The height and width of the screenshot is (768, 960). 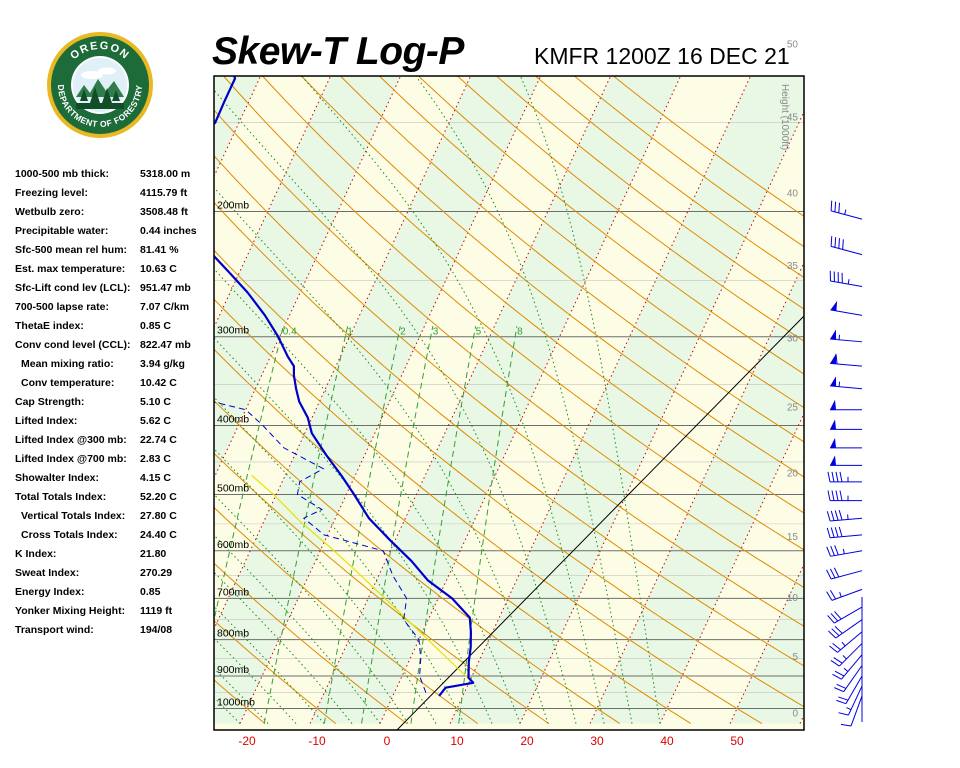 What do you see at coordinates (46, 421) in the screenshot?
I see `stat-label: Lifted Index:` at bounding box center [46, 421].